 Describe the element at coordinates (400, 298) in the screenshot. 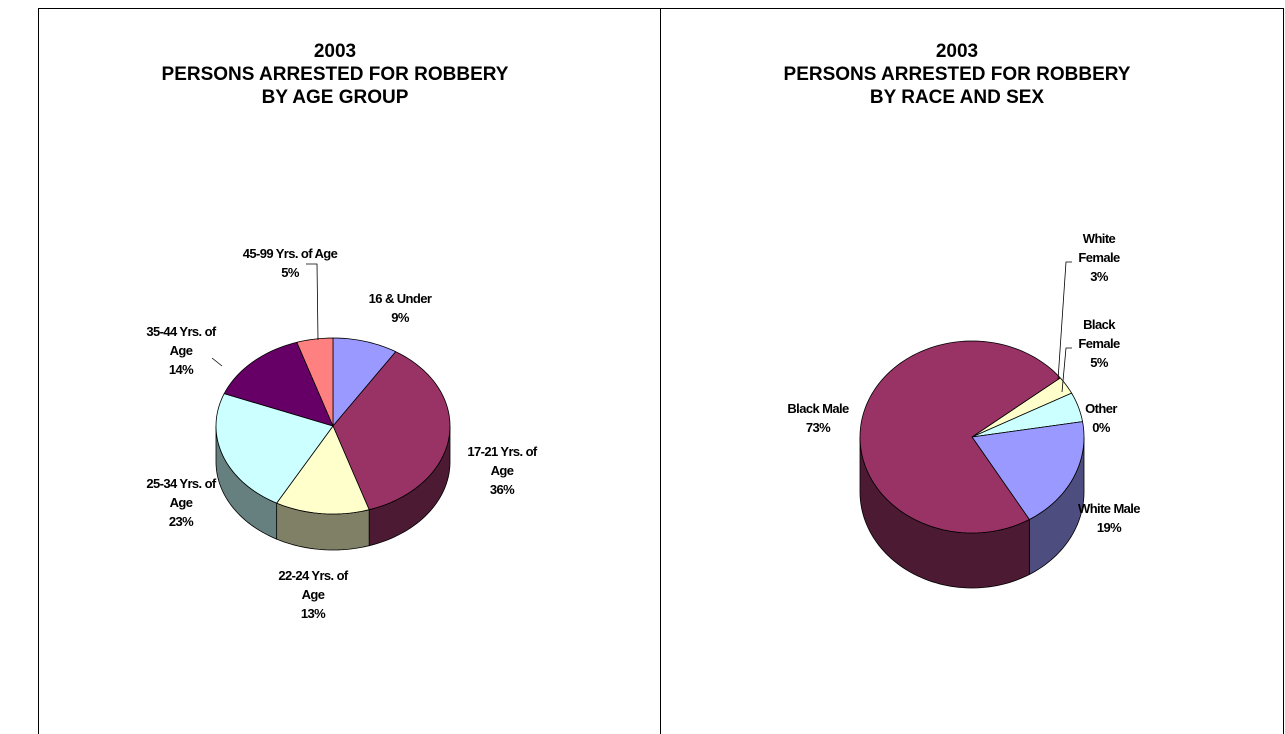

I see `slice-label: 16 & Under` at that location.